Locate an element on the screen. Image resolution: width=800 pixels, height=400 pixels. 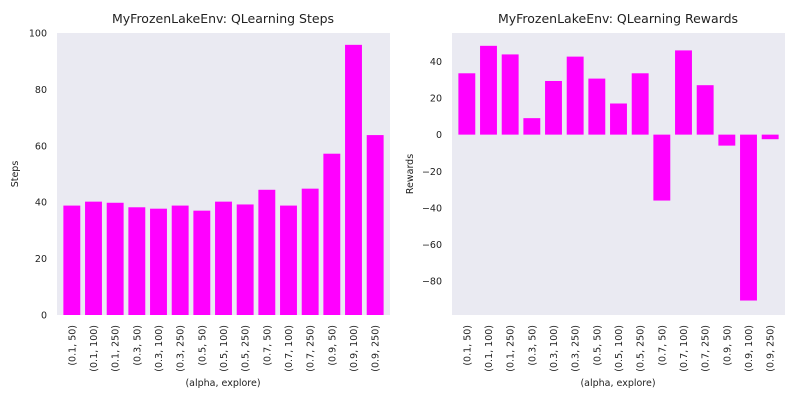
steps-y-ticks: 0 20 40 60 80 100 is located at coordinates (38, 175).